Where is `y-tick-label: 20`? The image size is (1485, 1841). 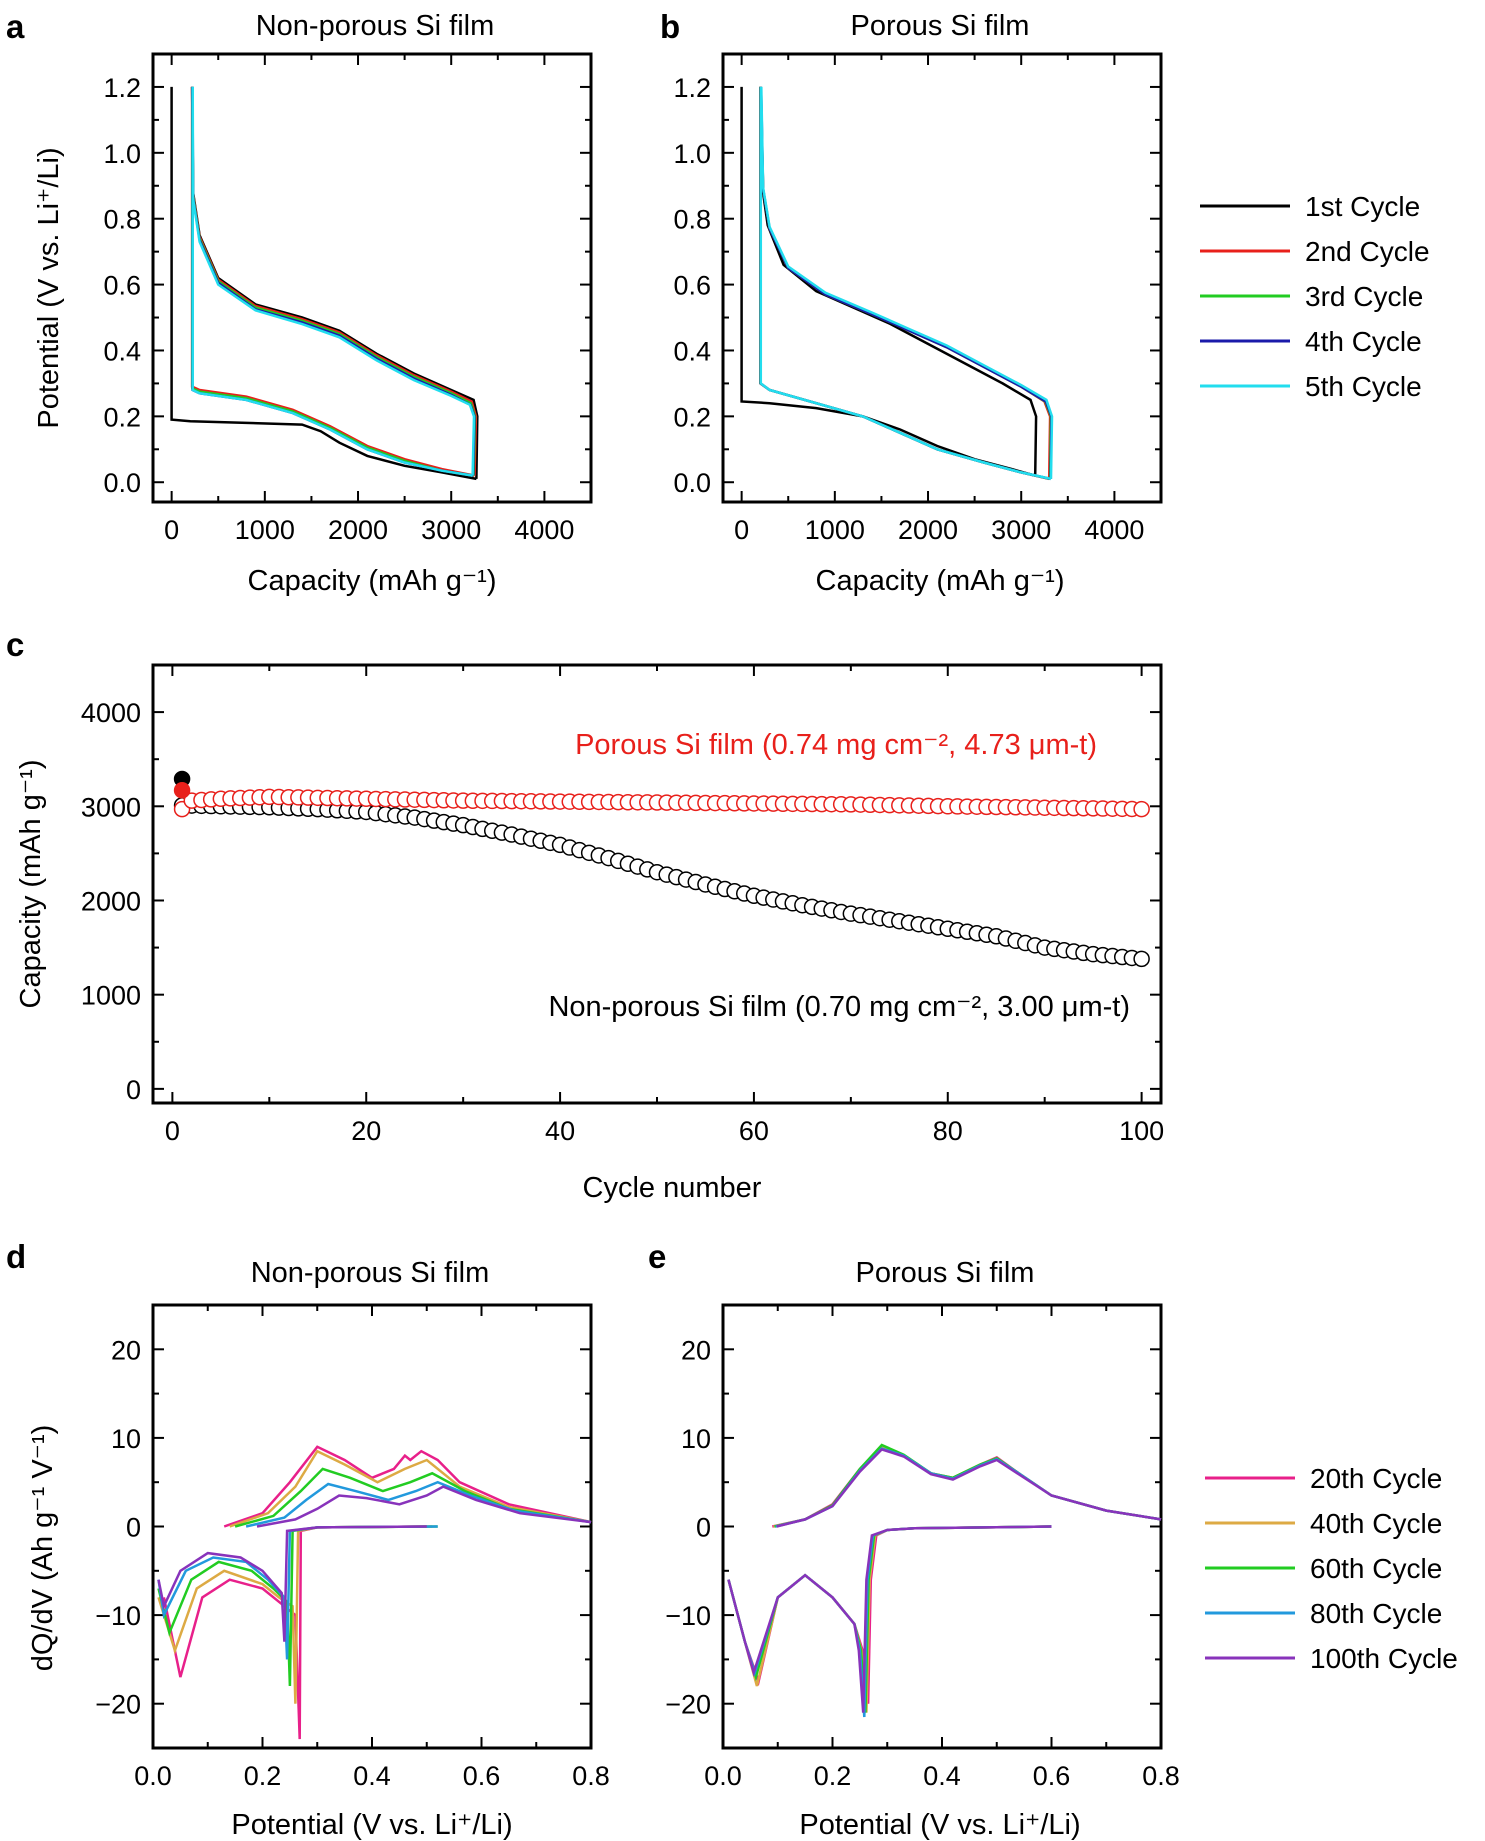 y-tick-label: 20 is located at coordinates (696, 1350).